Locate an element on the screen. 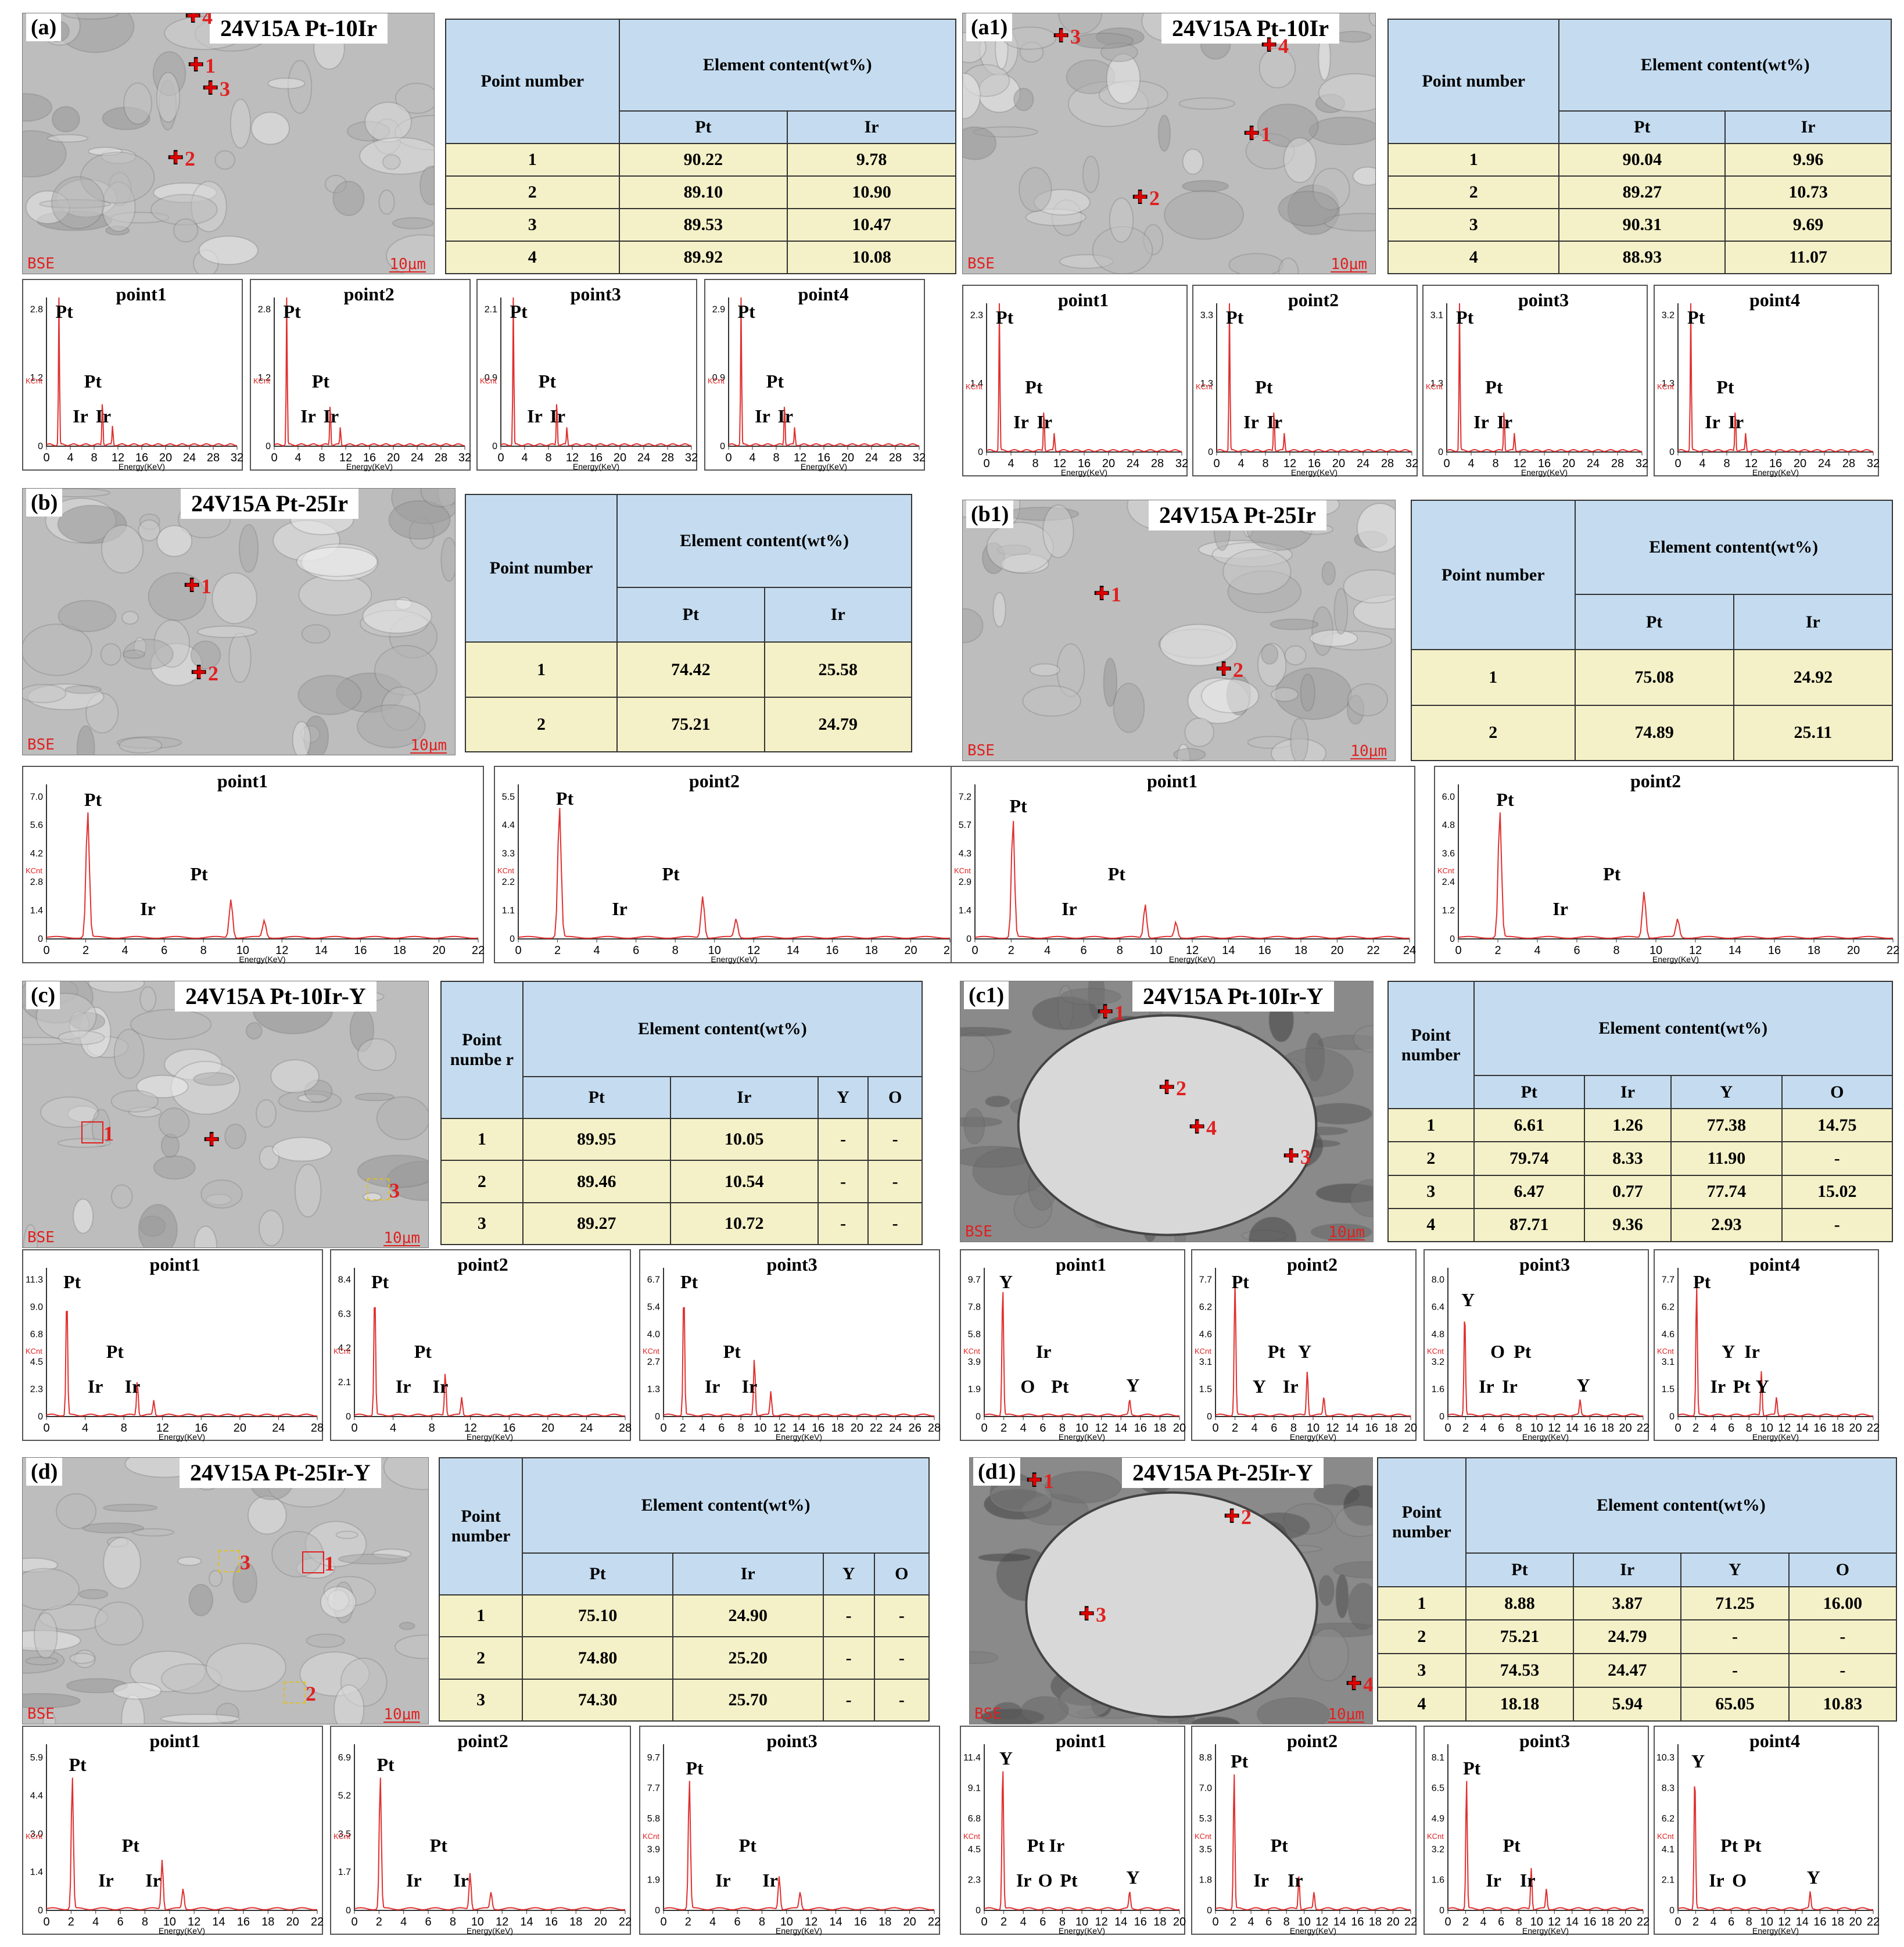 The height and width of the screenshot is (1947, 1904). table-cell: 77.38 is located at coordinates (1726, 1125).